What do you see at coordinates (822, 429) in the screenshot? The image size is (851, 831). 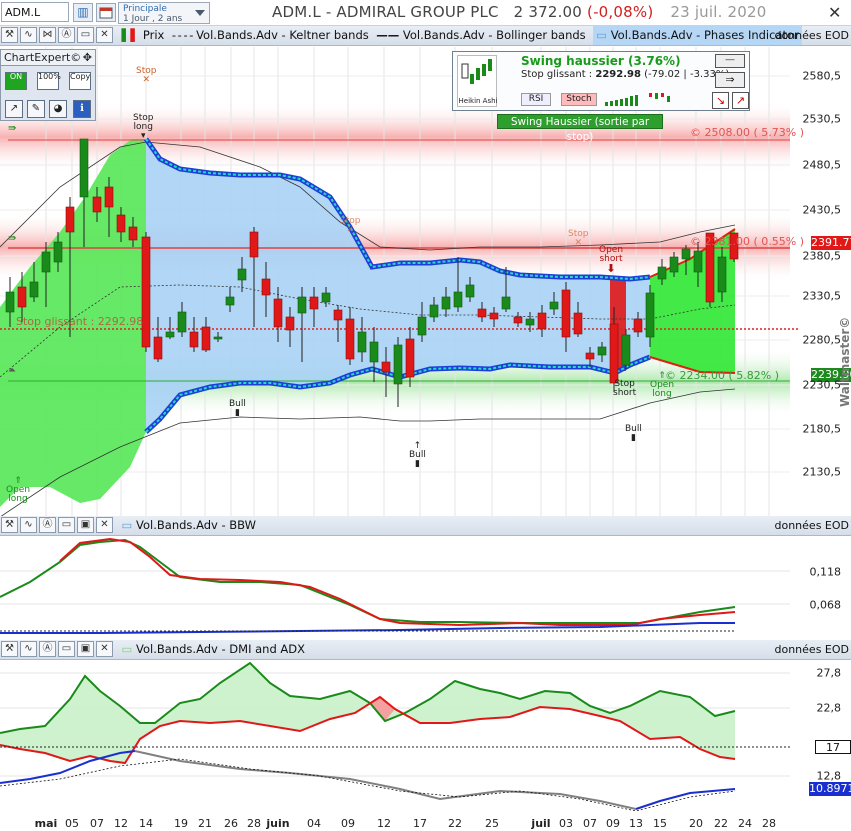 I see `price-tick: 2180,5` at bounding box center [822, 429].